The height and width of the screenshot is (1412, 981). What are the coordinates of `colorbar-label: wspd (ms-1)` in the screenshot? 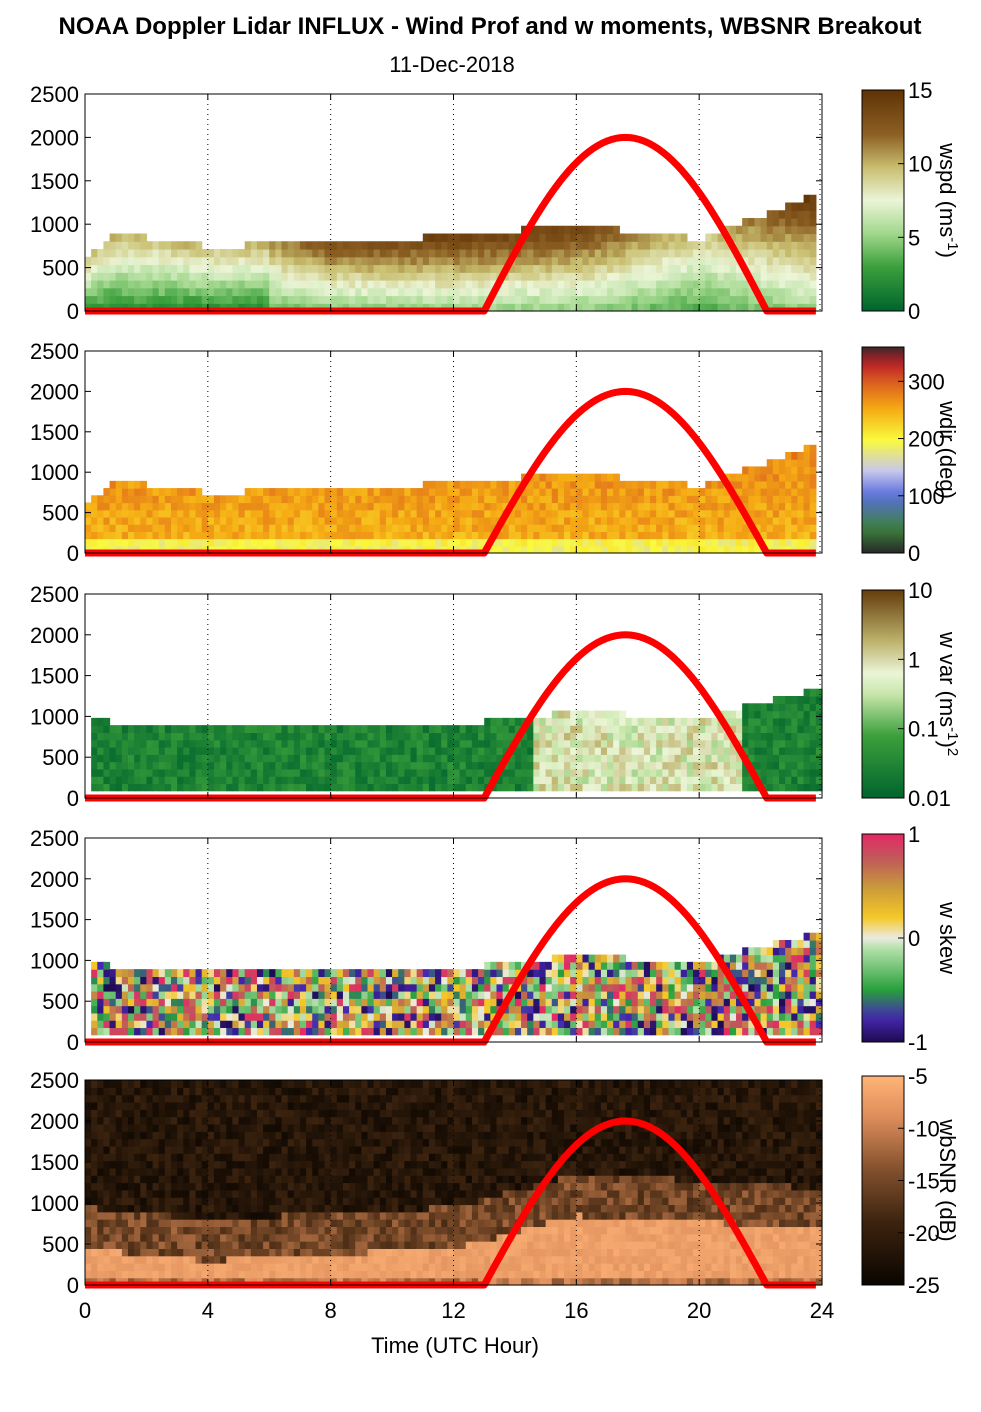 It's located at (948, 200).